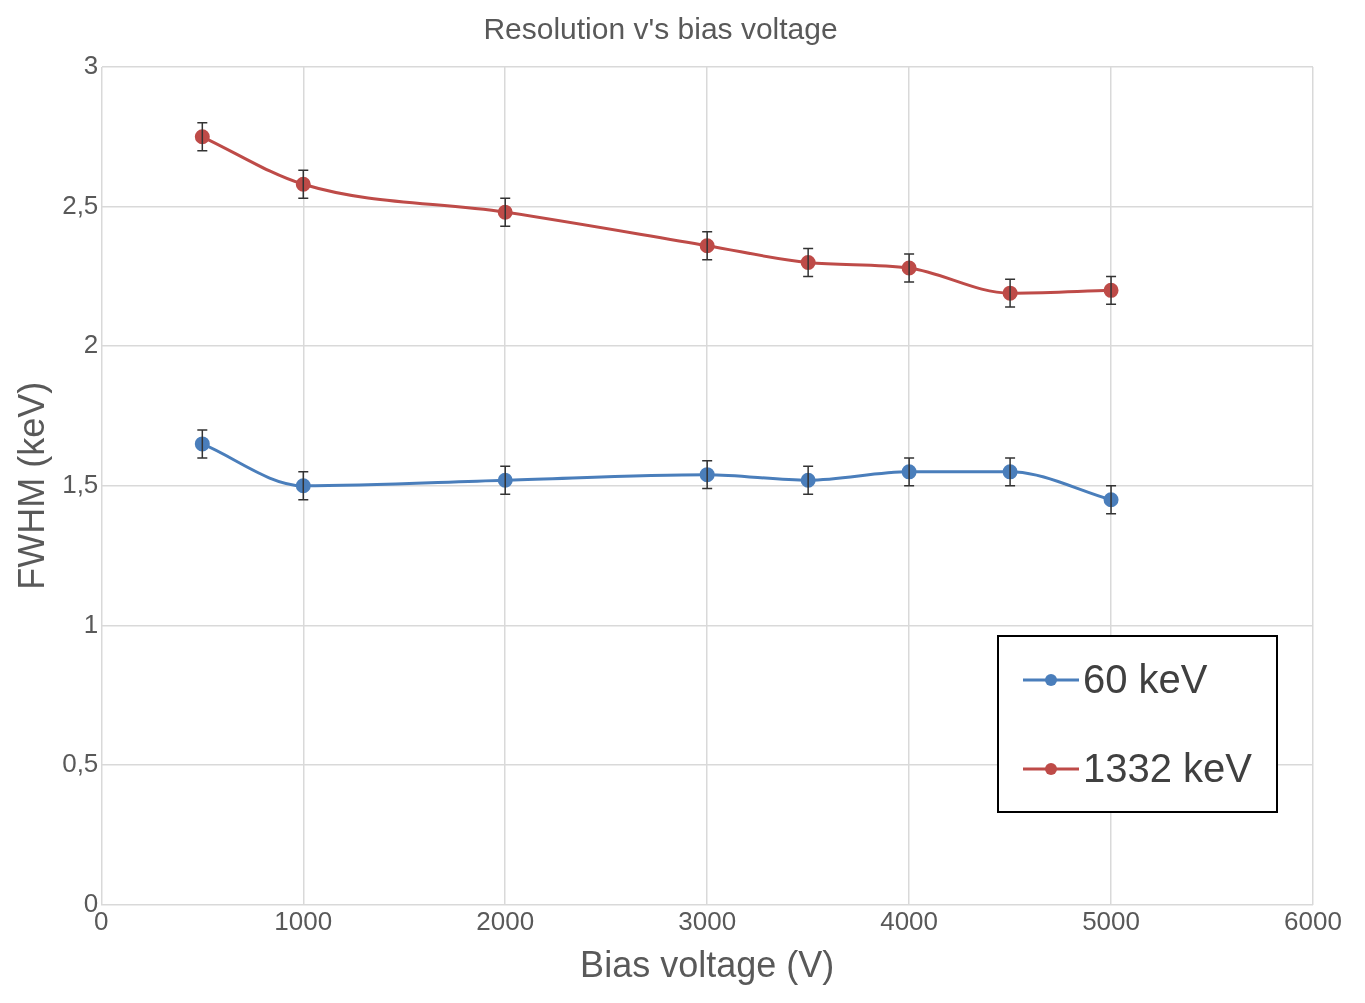 This screenshot has height=1003, width=1365. I want to click on x-tick-label: 3000, so click(707, 921).